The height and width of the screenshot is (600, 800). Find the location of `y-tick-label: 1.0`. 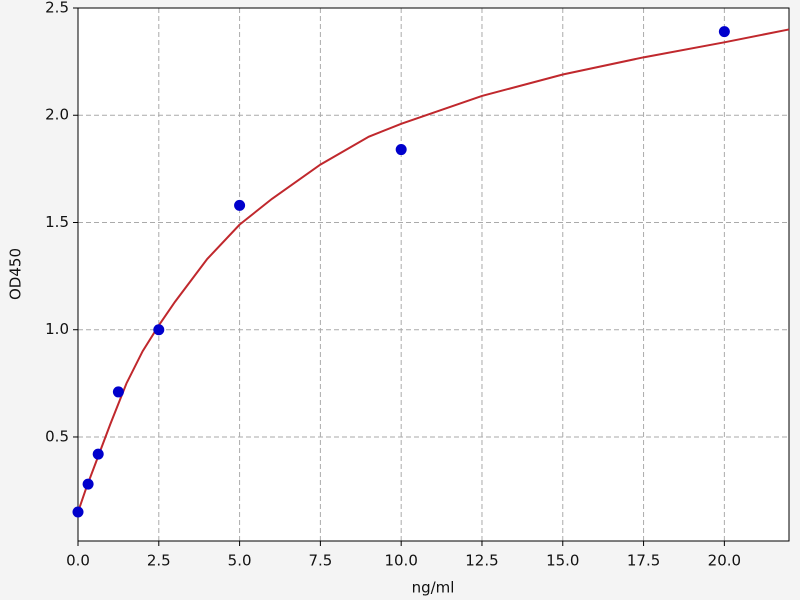

y-tick-label: 1.0 is located at coordinates (57, 329).